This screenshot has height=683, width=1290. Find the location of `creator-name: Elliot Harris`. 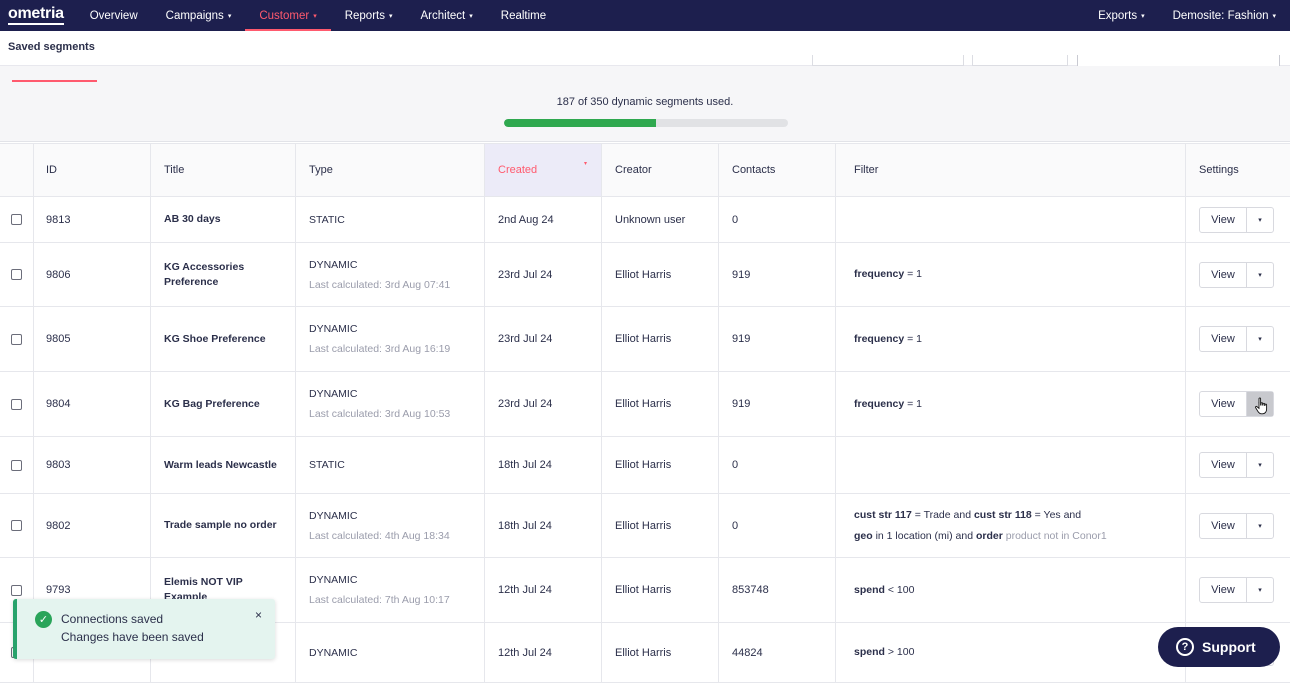

creator-name: Elliot Harris is located at coordinates (643, 339).